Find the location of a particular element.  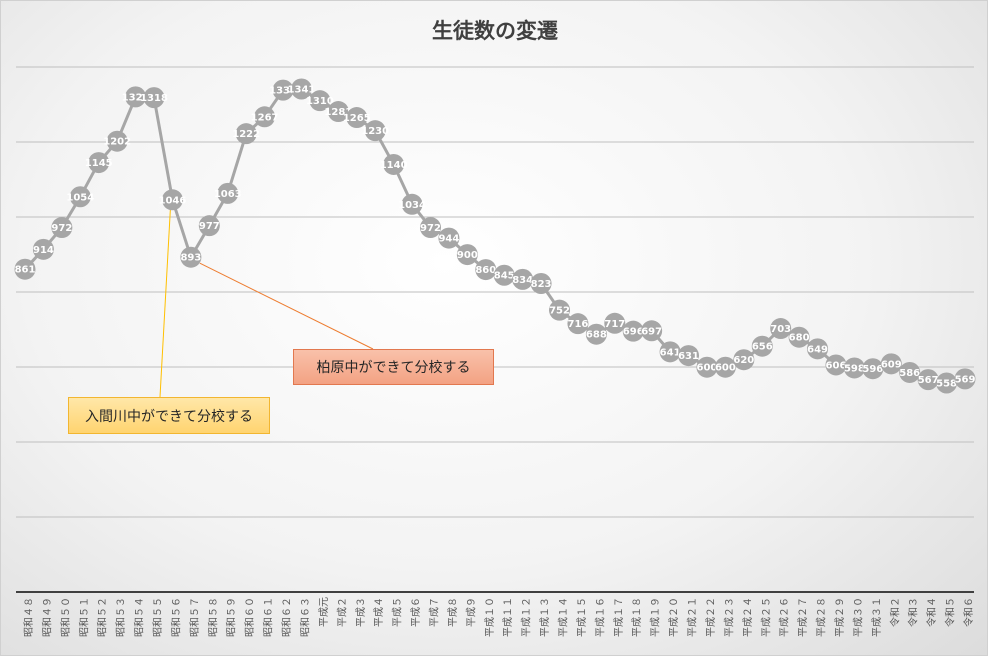

x-tick-label: 令和３ is located at coordinates (913, 612).